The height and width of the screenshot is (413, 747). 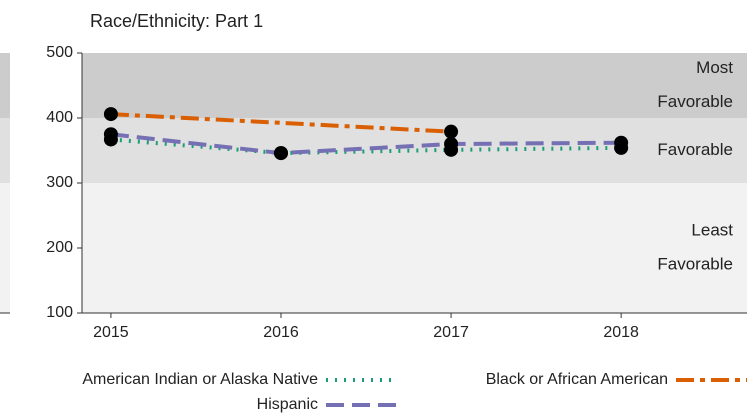 What do you see at coordinates (712, 229) in the screenshot?
I see `band-label: Least` at bounding box center [712, 229].